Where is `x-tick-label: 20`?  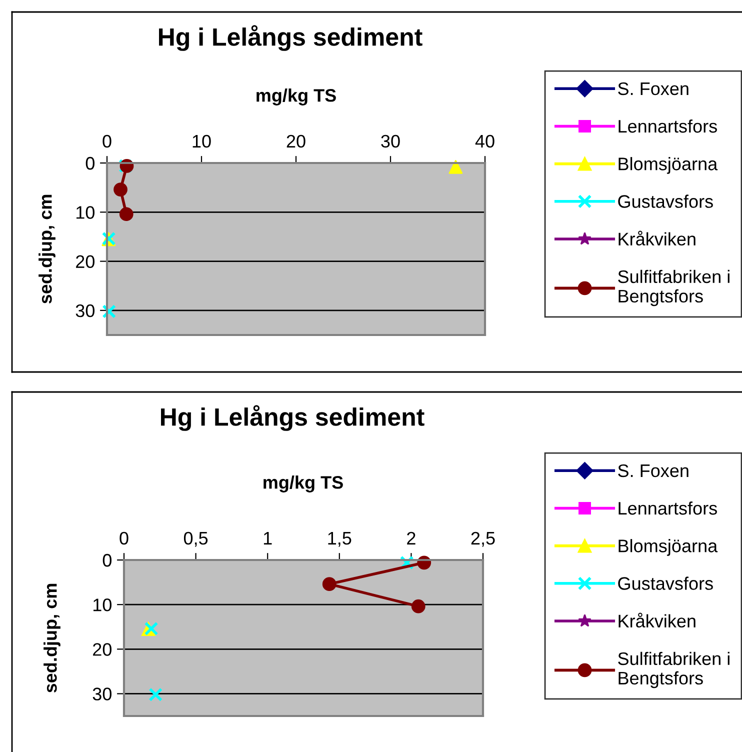 x-tick-label: 20 is located at coordinates (296, 141).